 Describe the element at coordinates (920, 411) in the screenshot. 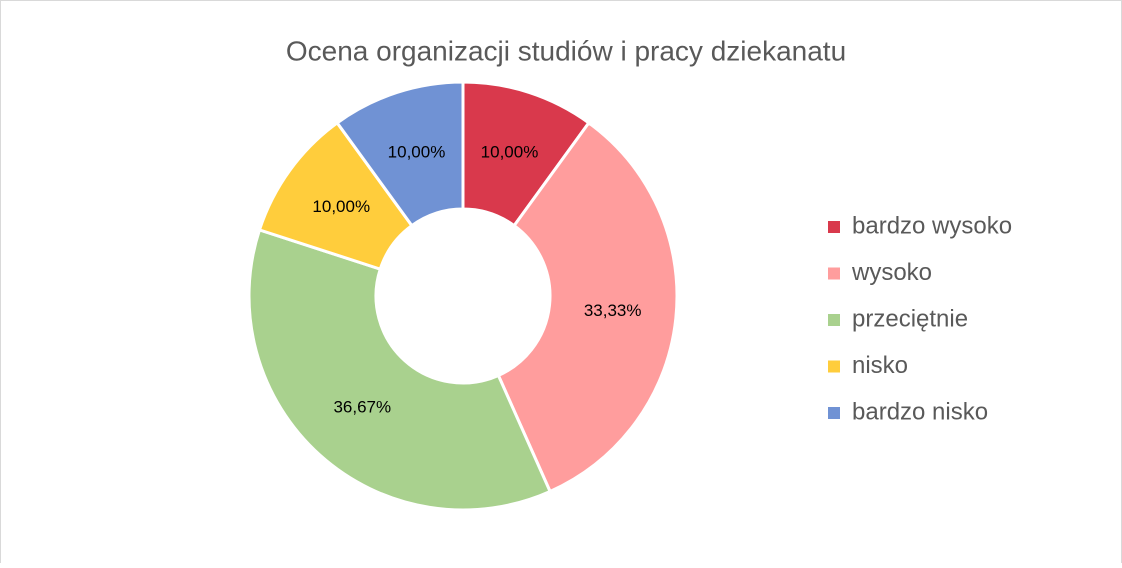

I see `legend-label: bardzo nisko` at that location.